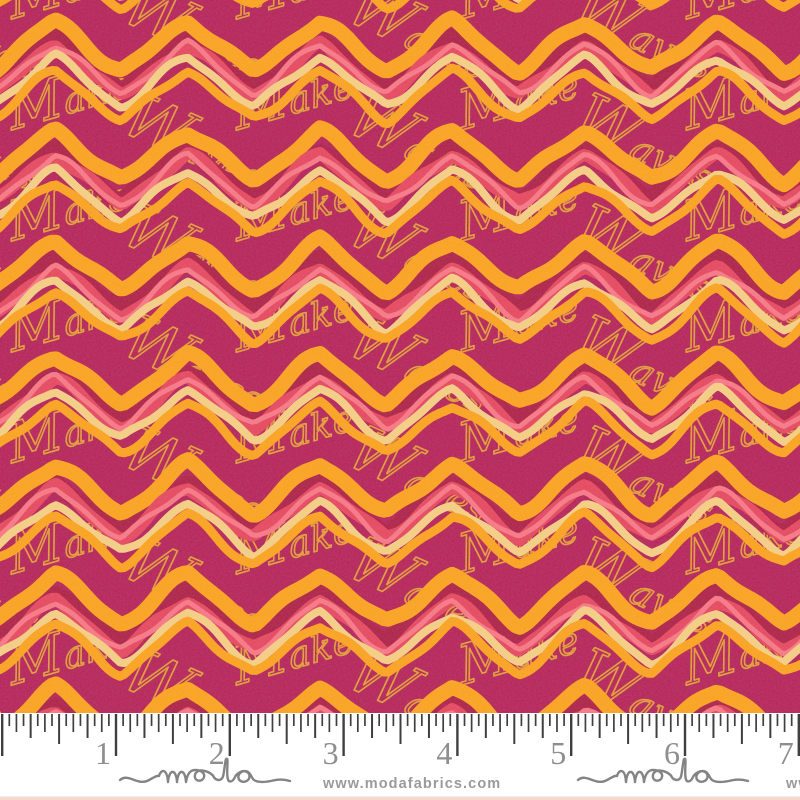 The width and height of the screenshot is (800, 800). Describe the element at coordinates (217, 753) in the screenshot. I see `ruler-number: 2` at that location.